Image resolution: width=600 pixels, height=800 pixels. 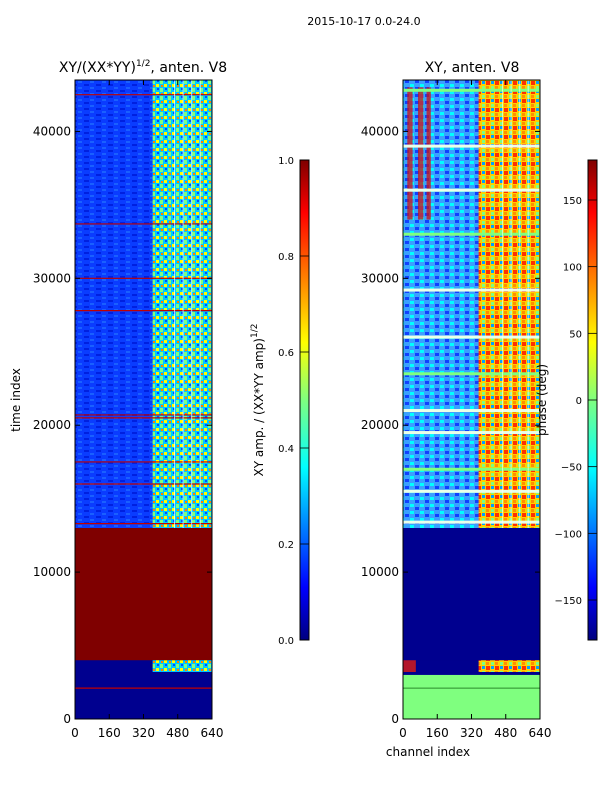 What do you see at coordinates (286, 257) in the screenshot?
I see `amplitude-colorbar-tick-label-4: 0.8` at bounding box center [286, 257].